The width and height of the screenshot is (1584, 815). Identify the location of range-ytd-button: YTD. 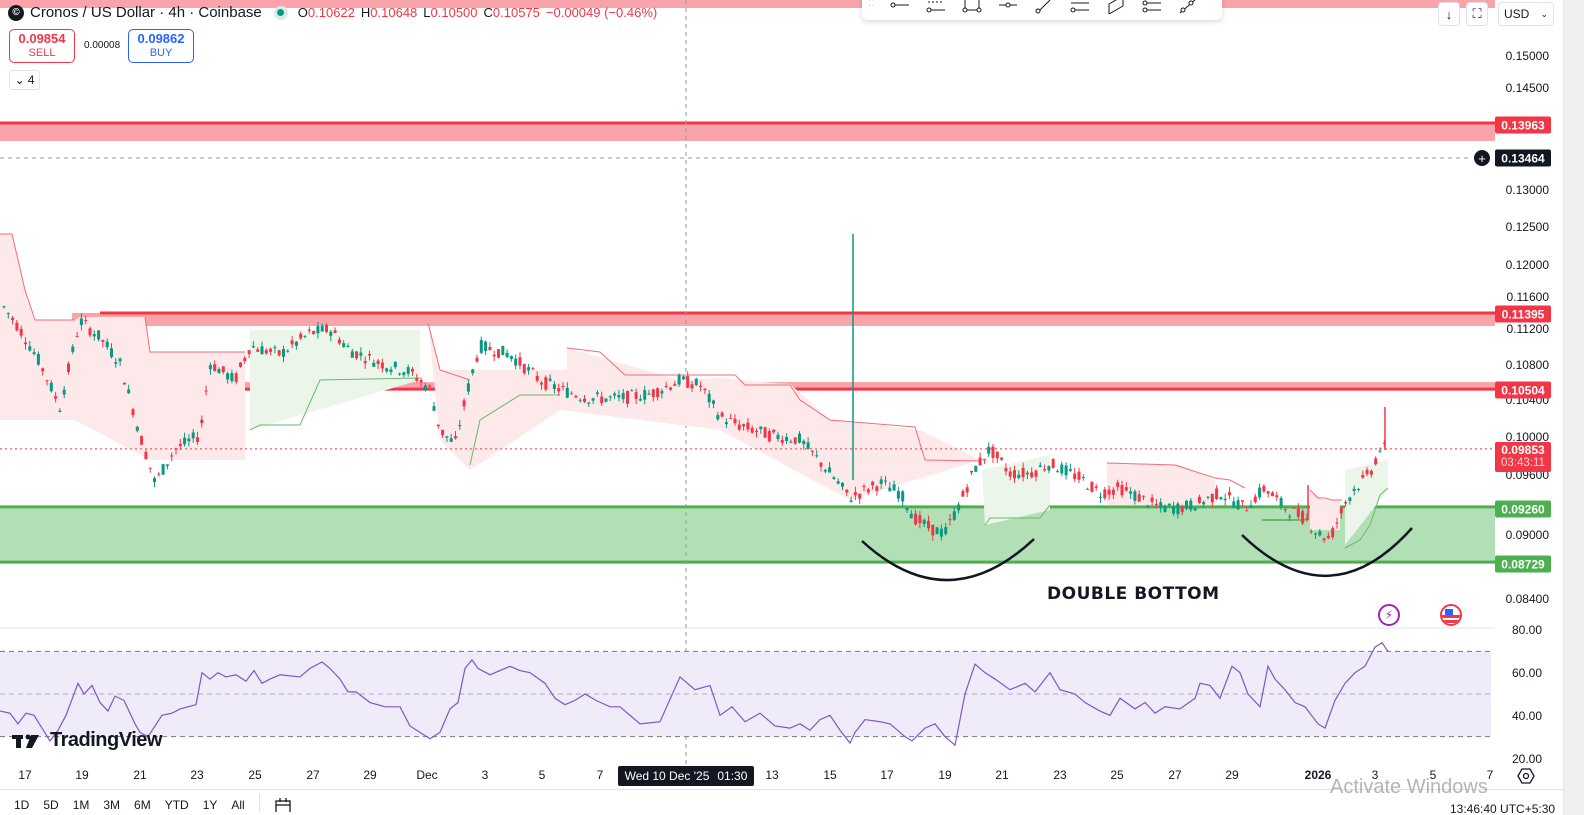
(176, 805).